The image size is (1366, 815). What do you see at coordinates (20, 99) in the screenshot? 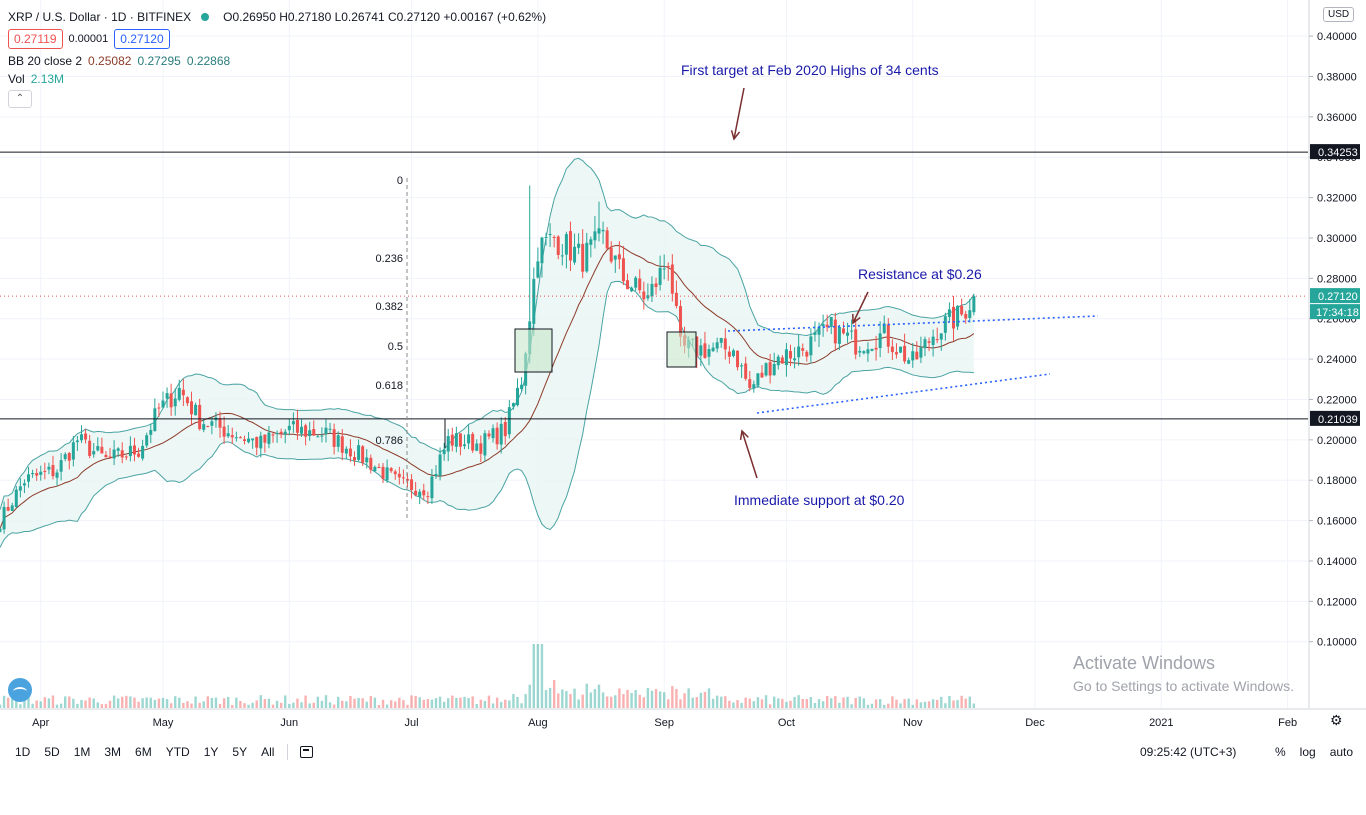
I see `collapse-legend-button: ⌃` at bounding box center [20, 99].